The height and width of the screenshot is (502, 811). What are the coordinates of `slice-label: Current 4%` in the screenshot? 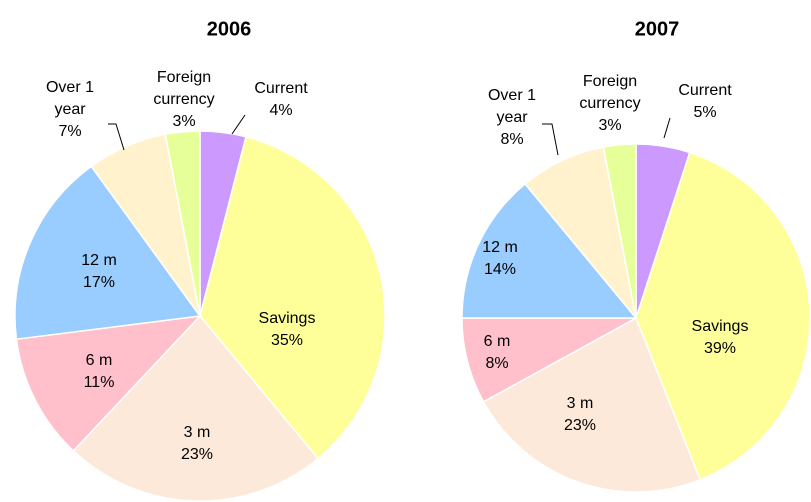 It's located at (281, 100).